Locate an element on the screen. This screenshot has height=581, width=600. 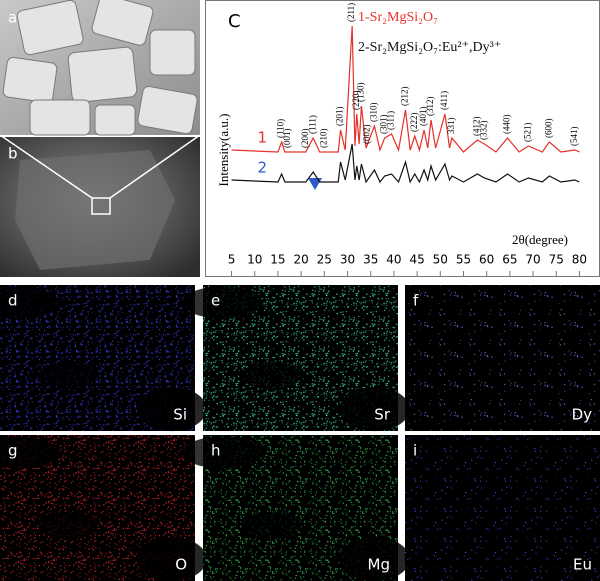
legend-entry: 1-Sr₂MgSi₂O₇ is located at coordinates (398, 17).